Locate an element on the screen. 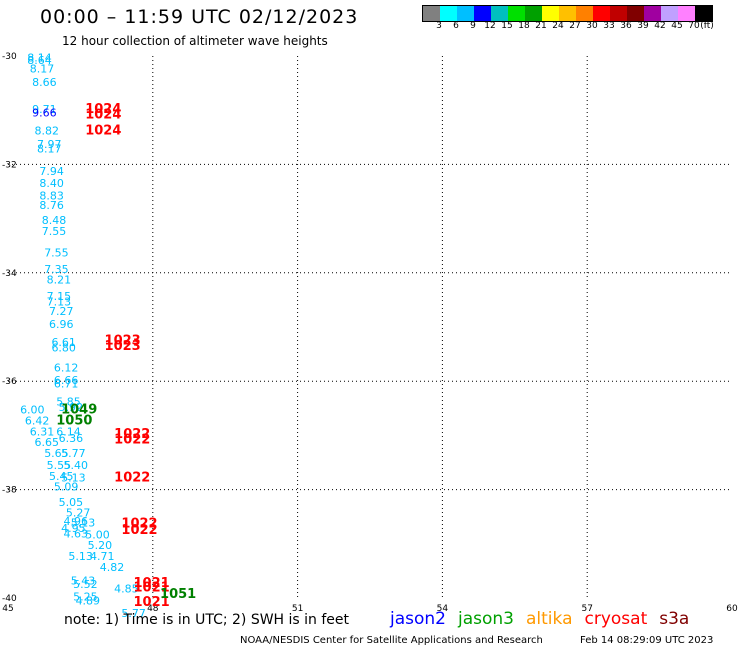  swh-label: 8.64 is located at coordinates (39, 60).